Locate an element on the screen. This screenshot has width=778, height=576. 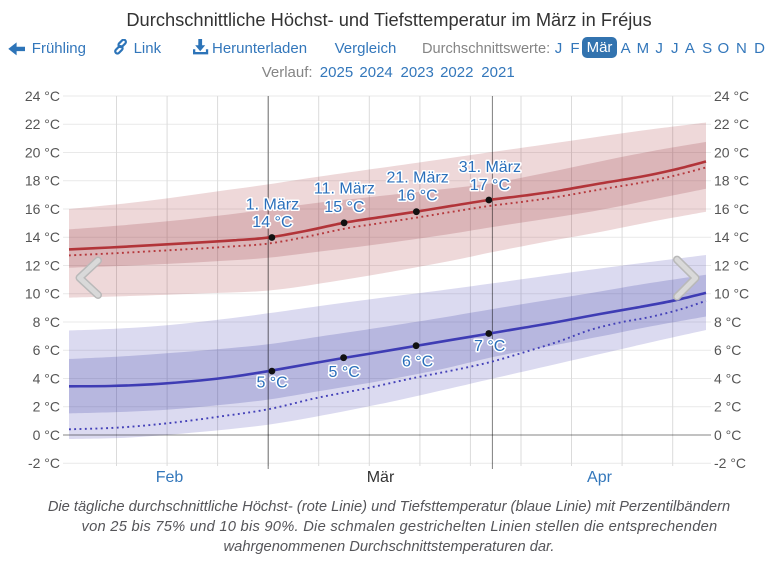
svg-text: Apr is located at coordinates (600, 477).